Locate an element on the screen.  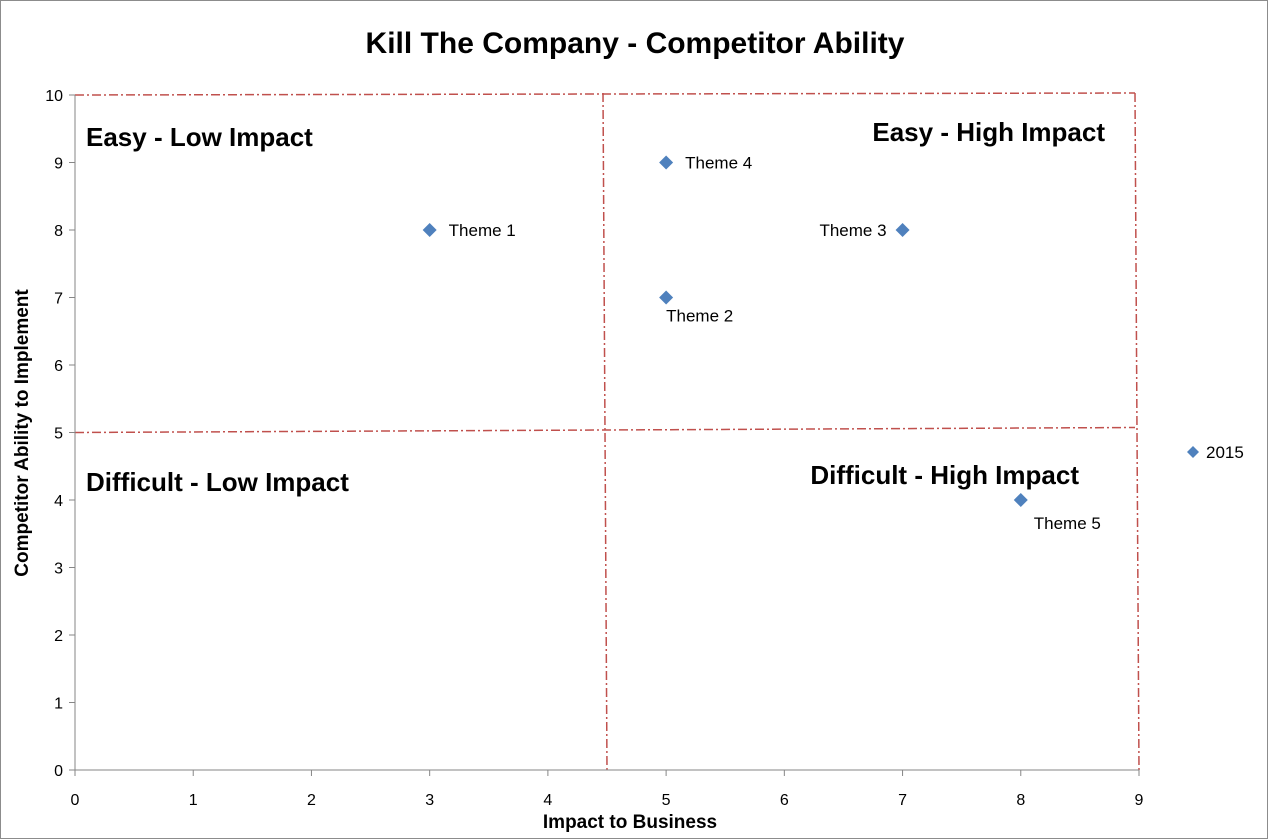
legend: 2015 is located at coordinates (1215, 452).